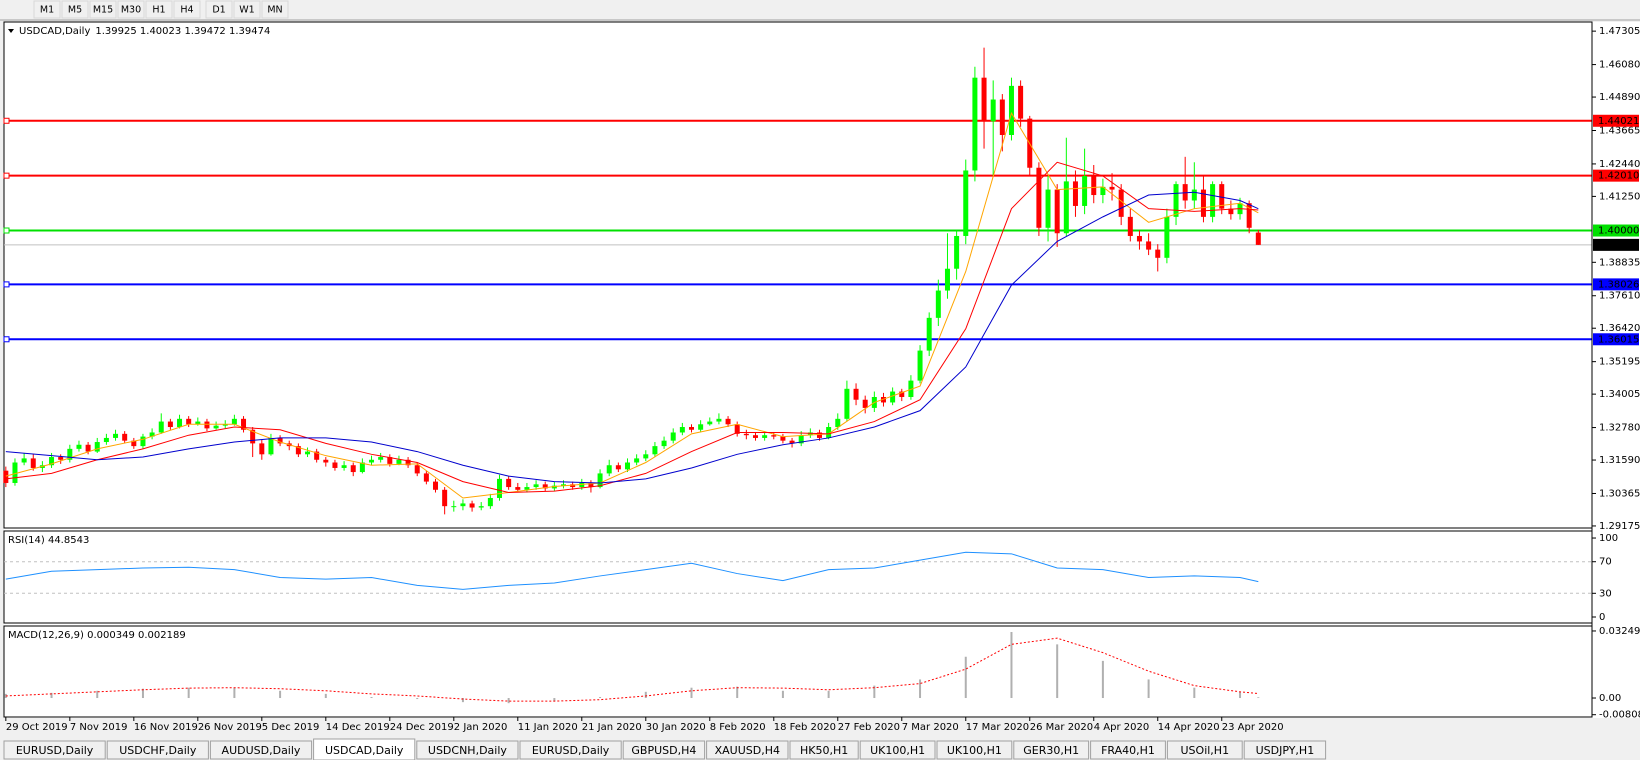 This screenshot has width=1640, height=760. I want to click on timeframe-label: MN, so click(274, 10).